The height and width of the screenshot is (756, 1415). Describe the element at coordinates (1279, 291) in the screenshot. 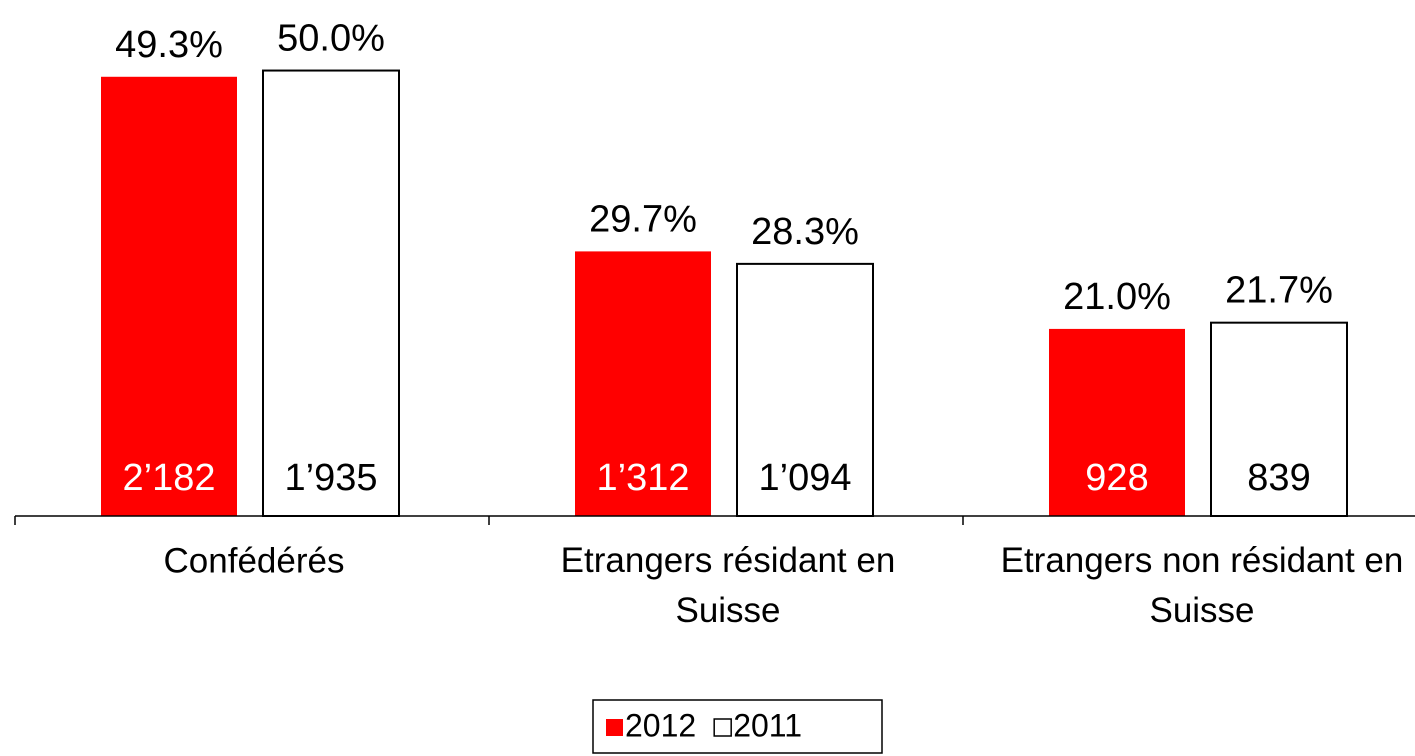

I see `value-label: 21.7%` at that location.